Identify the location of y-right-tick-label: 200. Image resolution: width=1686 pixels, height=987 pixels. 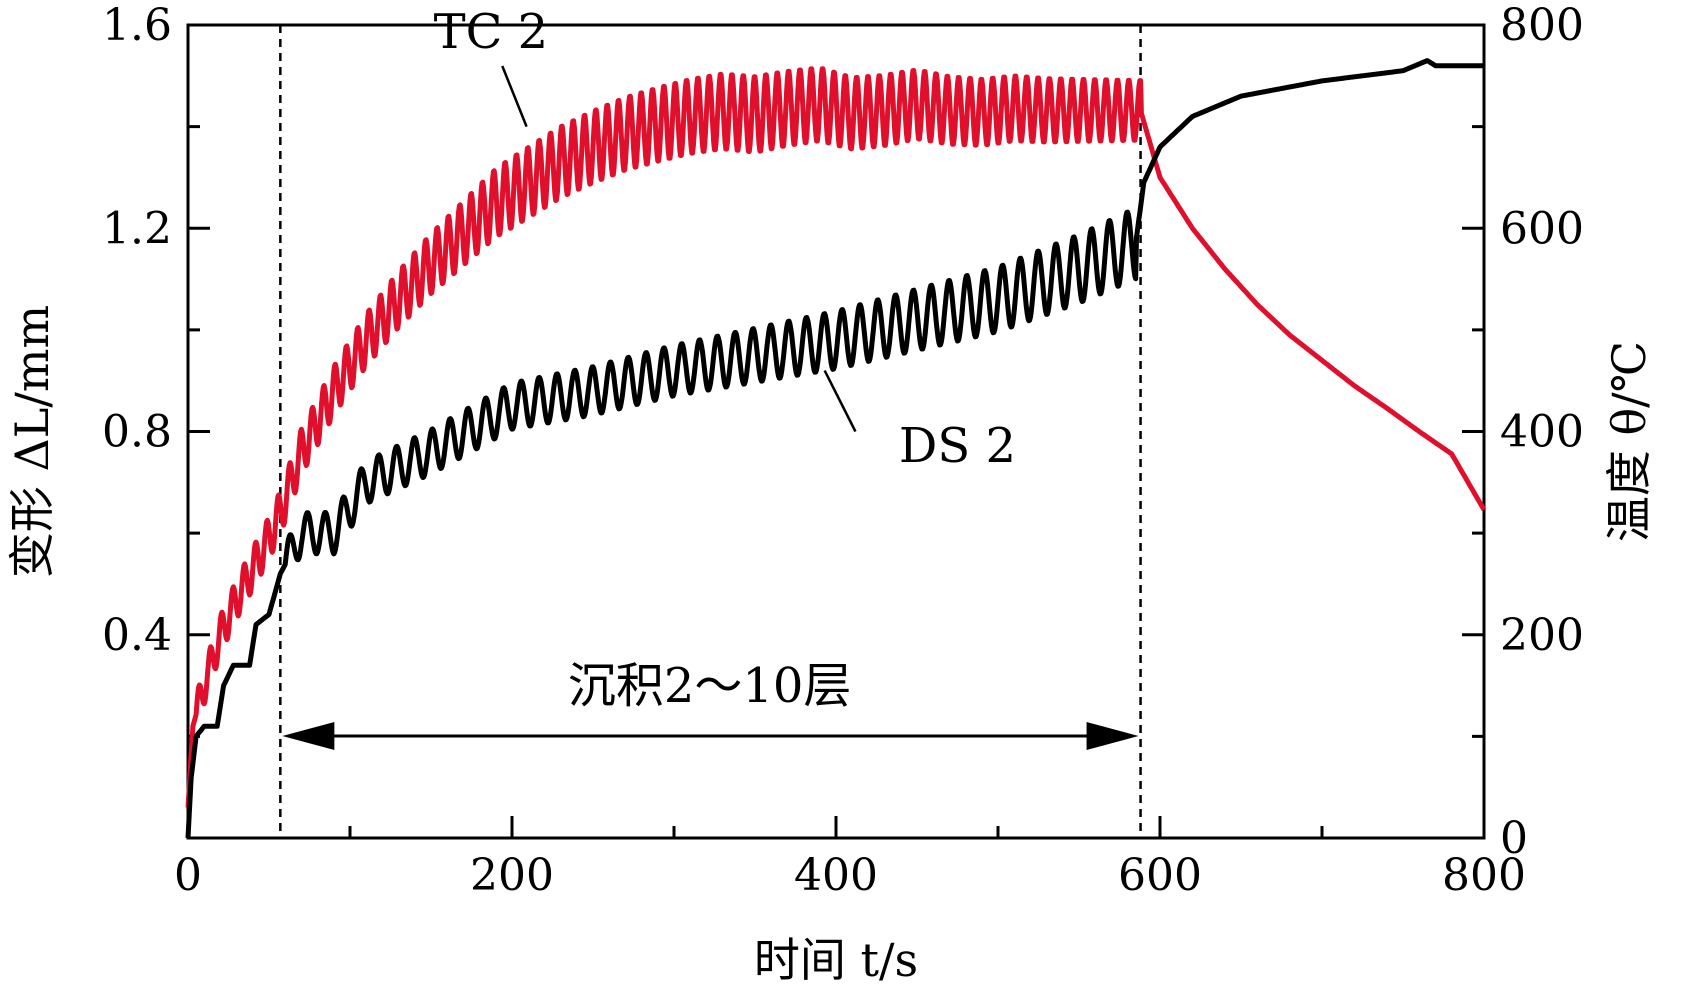
(1542, 635).